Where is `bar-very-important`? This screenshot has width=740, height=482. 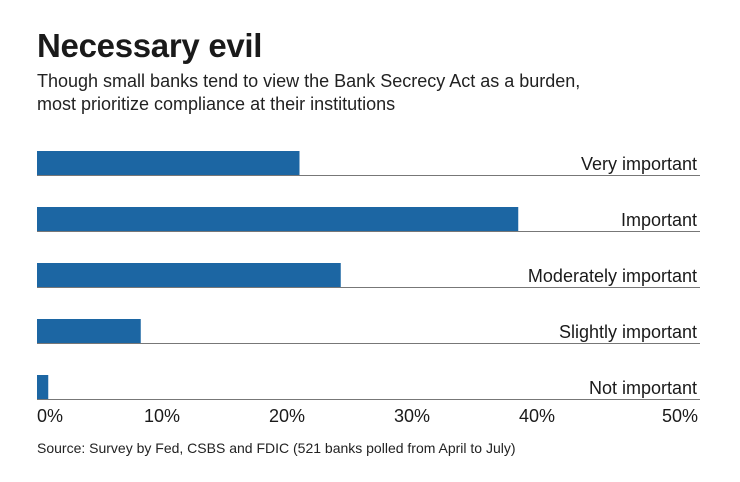 bar-very-important is located at coordinates (168, 163).